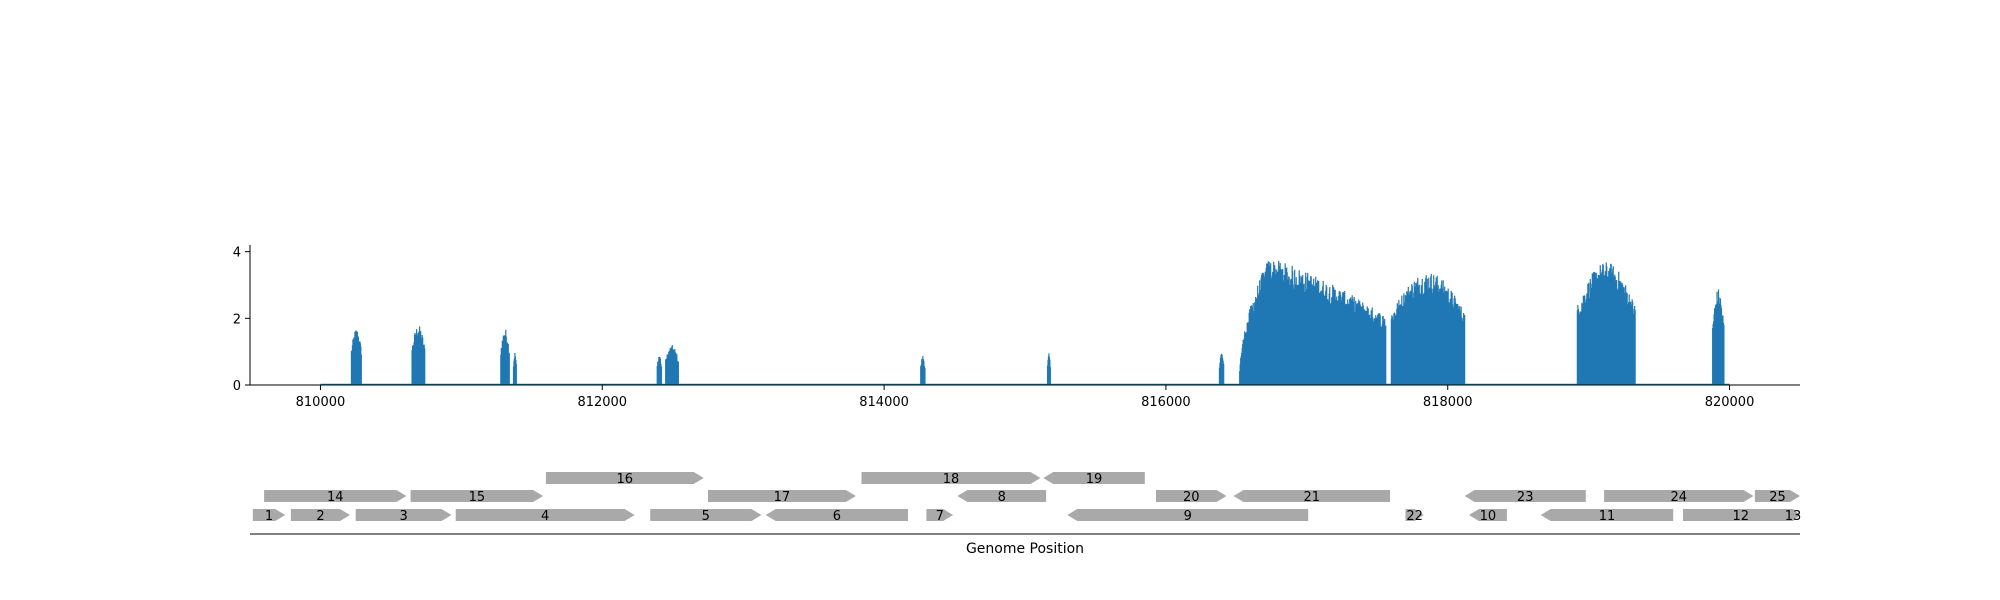 This screenshot has height=600, width=2000. I want to click on x-axis-ticks: 810000 812000 814000 816000 818000 820000, so click(1025, 397).